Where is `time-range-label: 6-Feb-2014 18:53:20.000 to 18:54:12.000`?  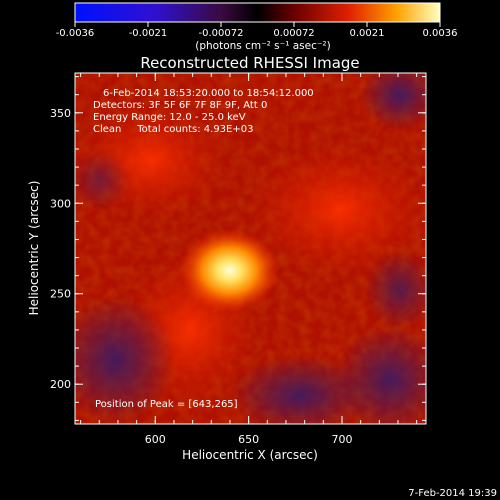 time-range-label: 6-Feb-2014 18:53:20.000 to 18:54:12.000 is located at coordinates (208, 93).